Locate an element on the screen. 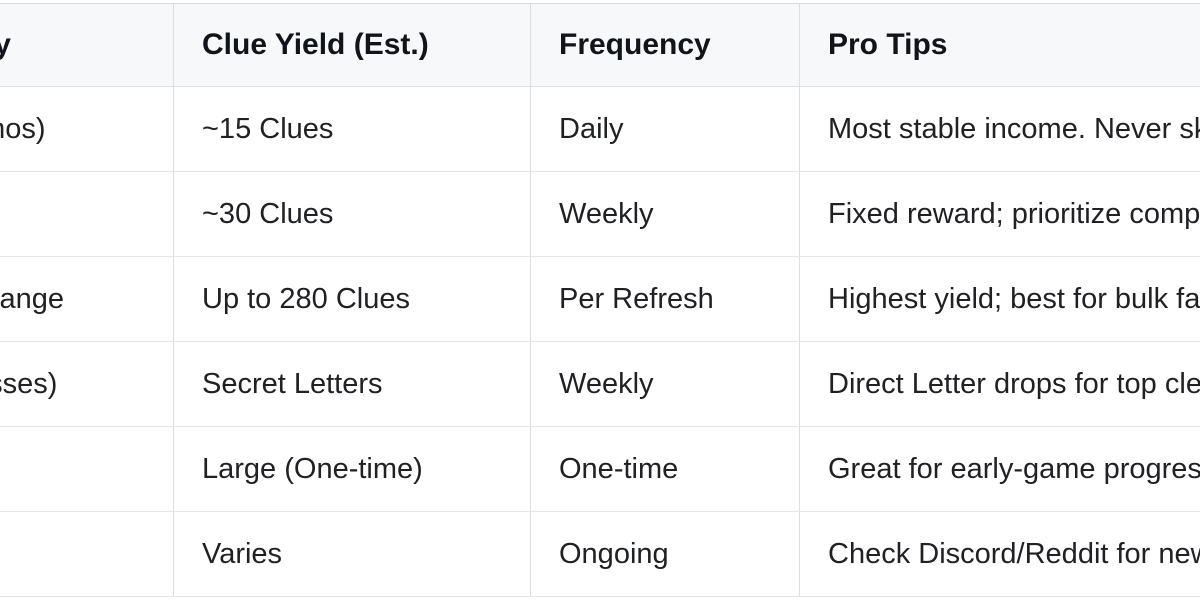  cell-source: Event Shop Exchange is located at coordinates (87, 299).